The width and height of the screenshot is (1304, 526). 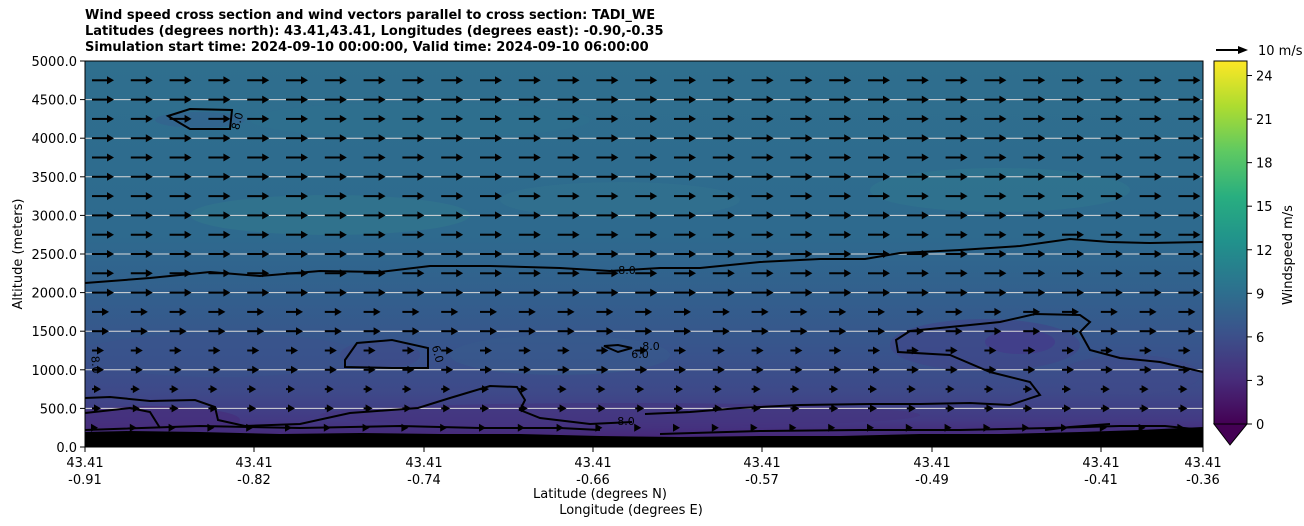 What do you see at coordinates (437, 354) in the screenshot?
I see `contour-label-5: 6.0` at bounding box center [437, 354].